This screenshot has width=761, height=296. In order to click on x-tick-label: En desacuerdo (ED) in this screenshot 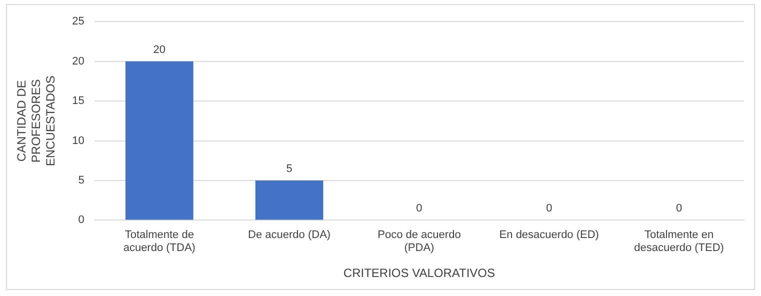, I will do `click(549, 234)`.